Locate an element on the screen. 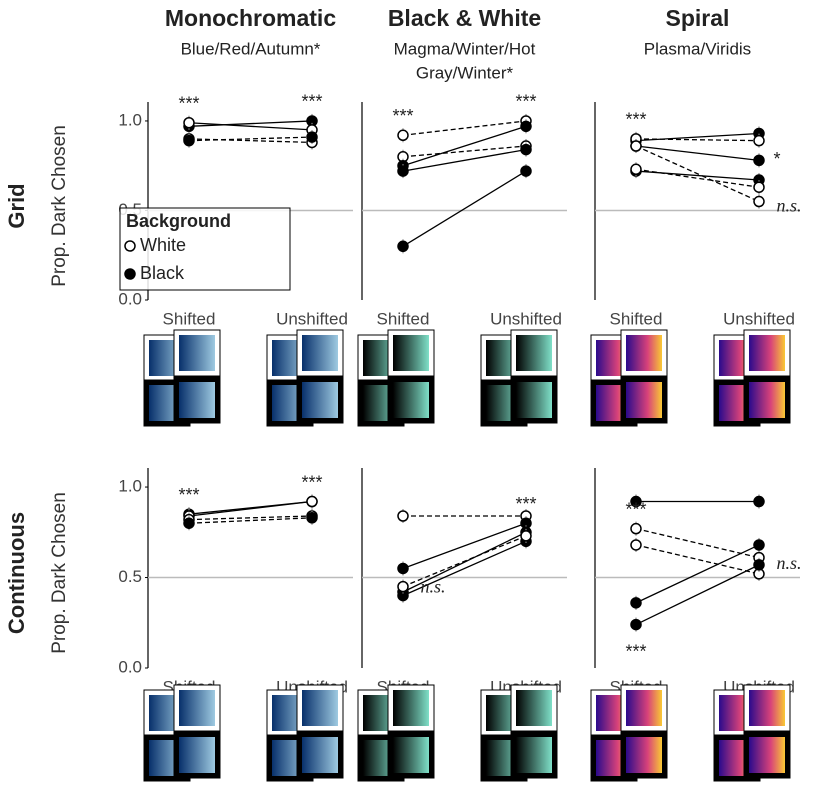 The width and height of the screenshot is (829, 804). legend-label: White is located at coordinates (163, 245).